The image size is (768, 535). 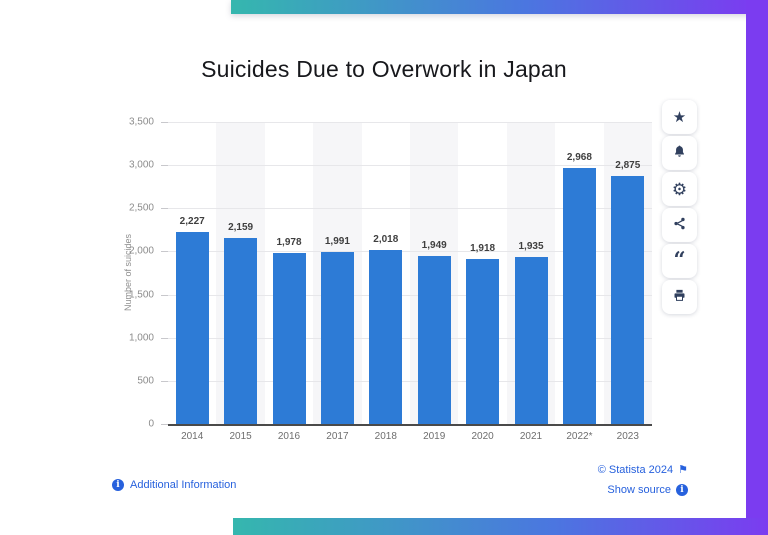 I want to click on x-axis-label: 2019, so click(x=434, y=436).